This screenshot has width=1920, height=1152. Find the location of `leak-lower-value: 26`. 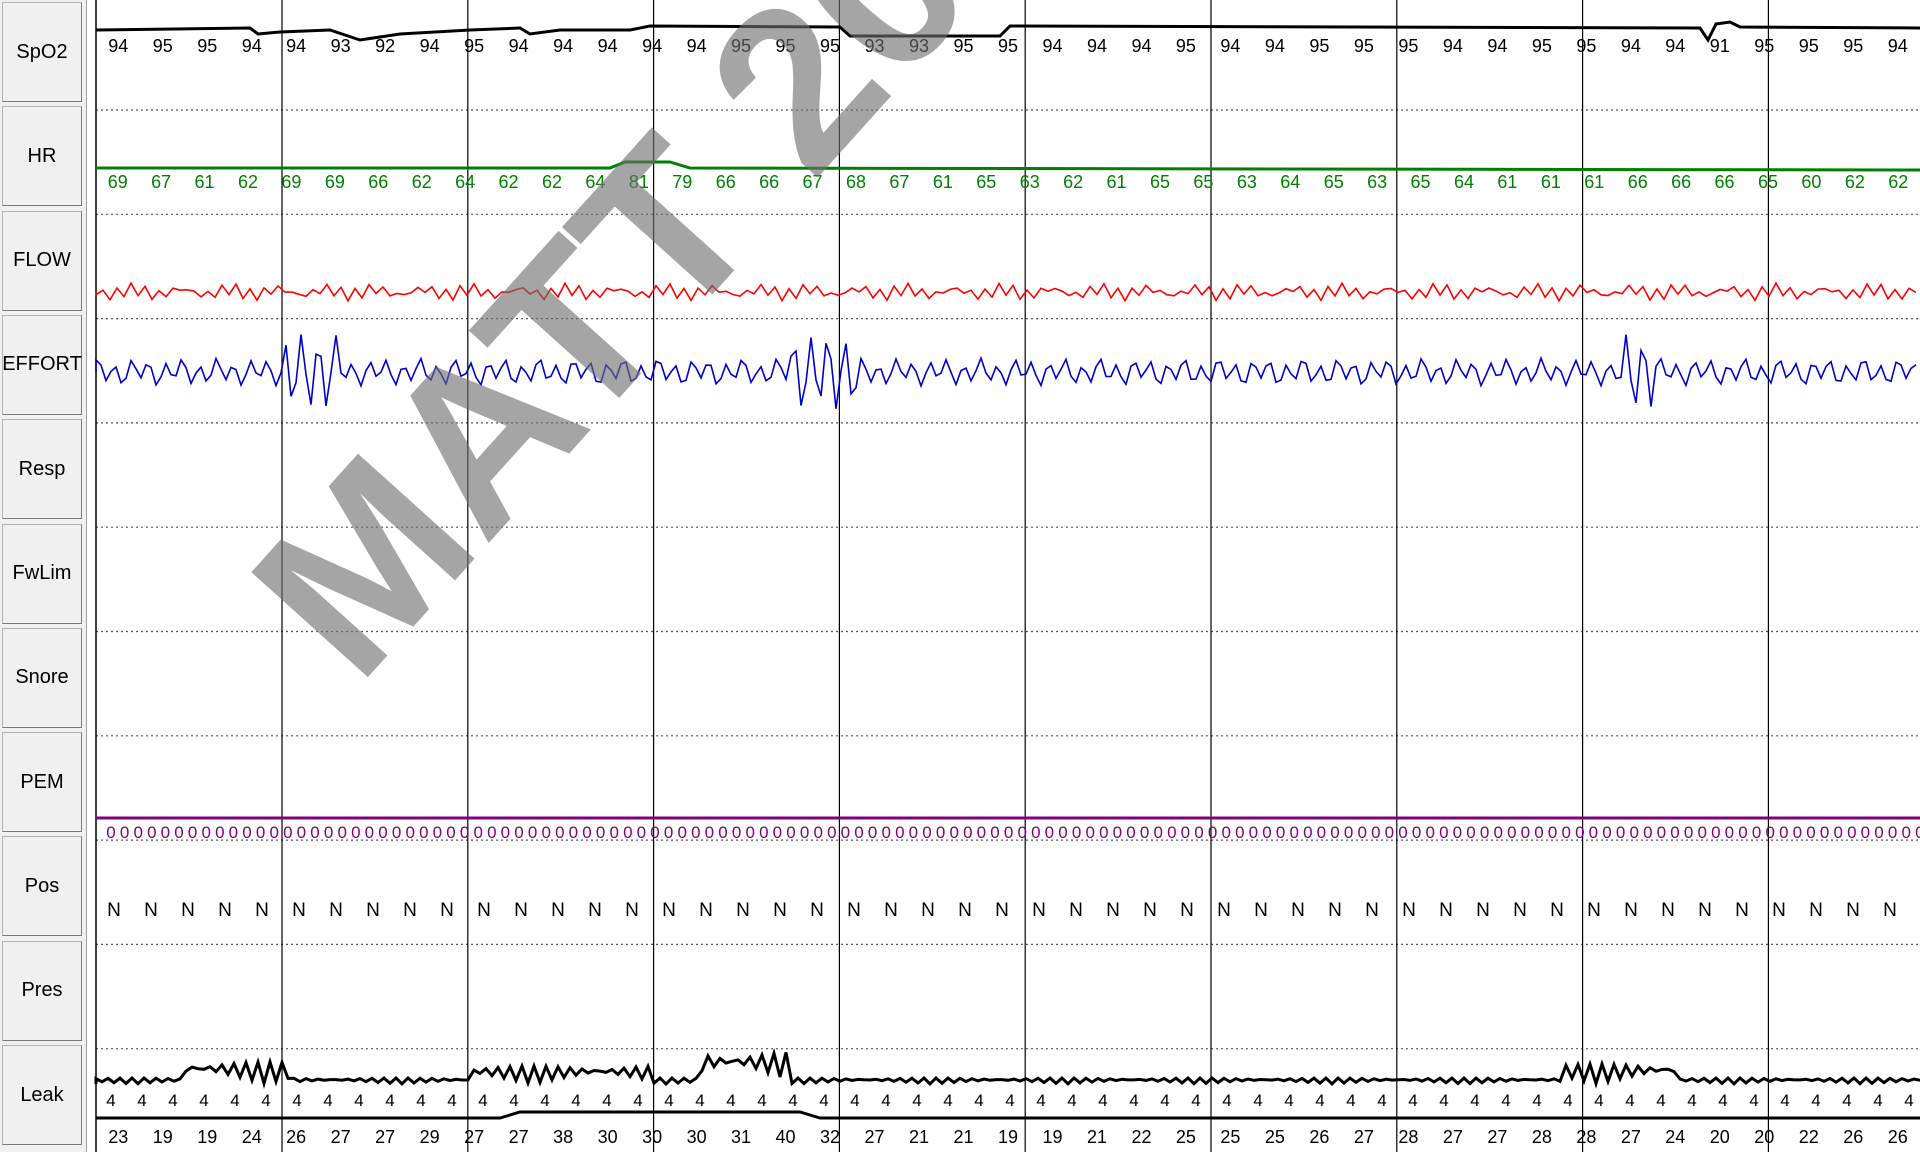

leak-lower-value: 26 is located at coordinates (1319, 1137).